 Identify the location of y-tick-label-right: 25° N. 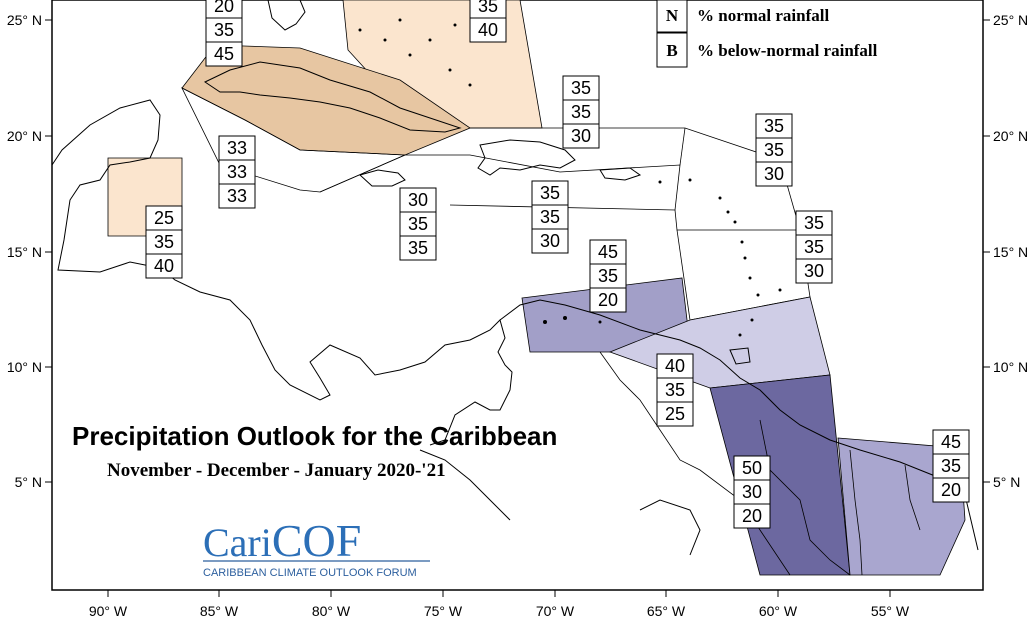
(1010, 20).